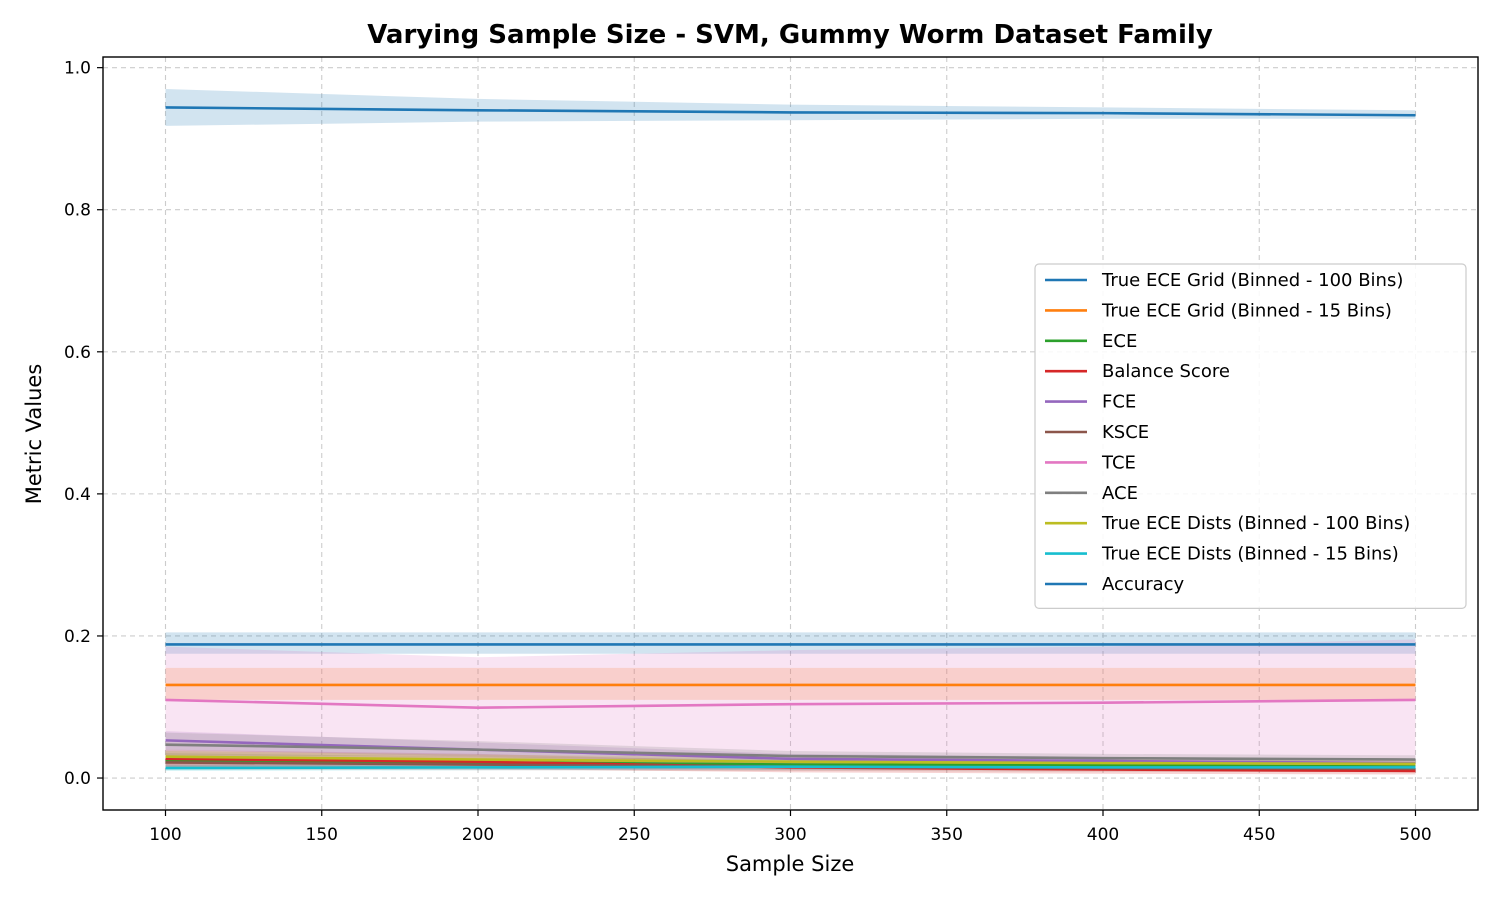 The height and width of the screenshot is (900, 1500). I want to click on legend-entry: Accuracy, so click(1143, 584).